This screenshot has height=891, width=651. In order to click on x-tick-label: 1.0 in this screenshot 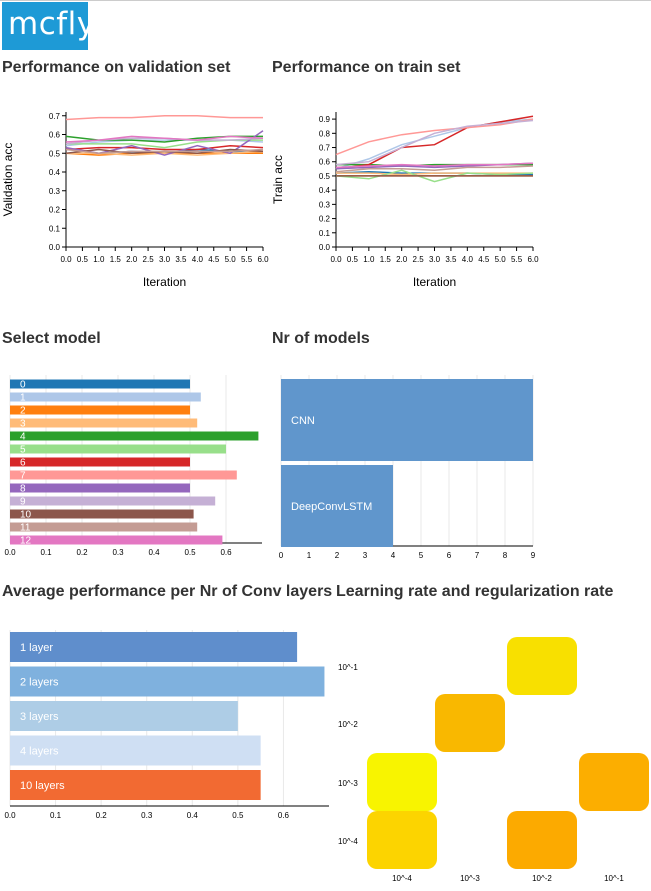, I will do `click(369, 259)`.